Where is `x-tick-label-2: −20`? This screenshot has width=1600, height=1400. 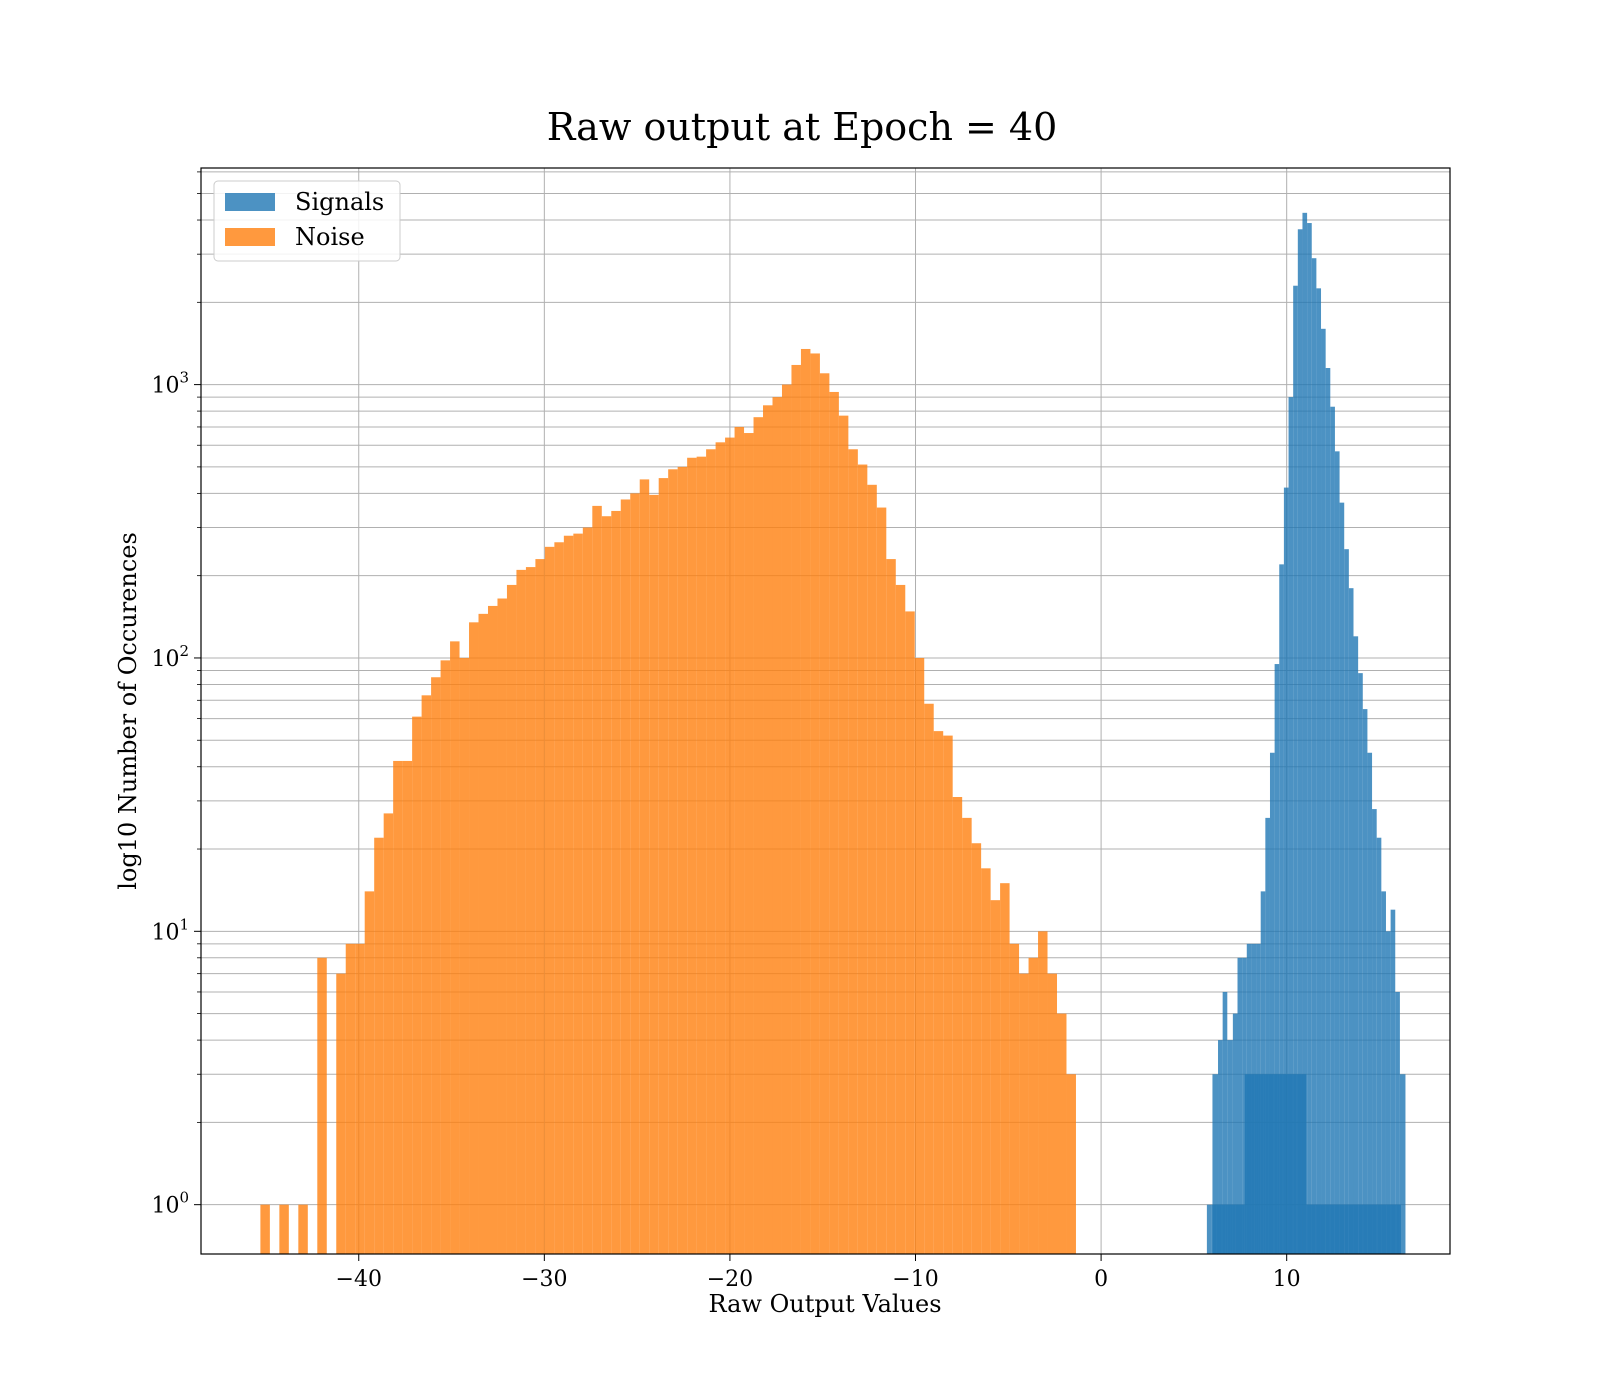
x-tick-label-2: −20 is located at coordinates (730, 1279).